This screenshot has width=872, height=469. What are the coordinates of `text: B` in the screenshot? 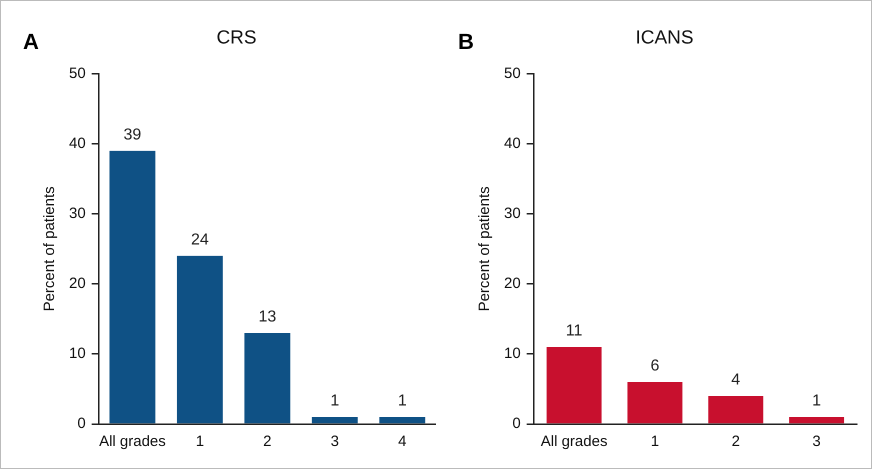 It's located at (466, 41).